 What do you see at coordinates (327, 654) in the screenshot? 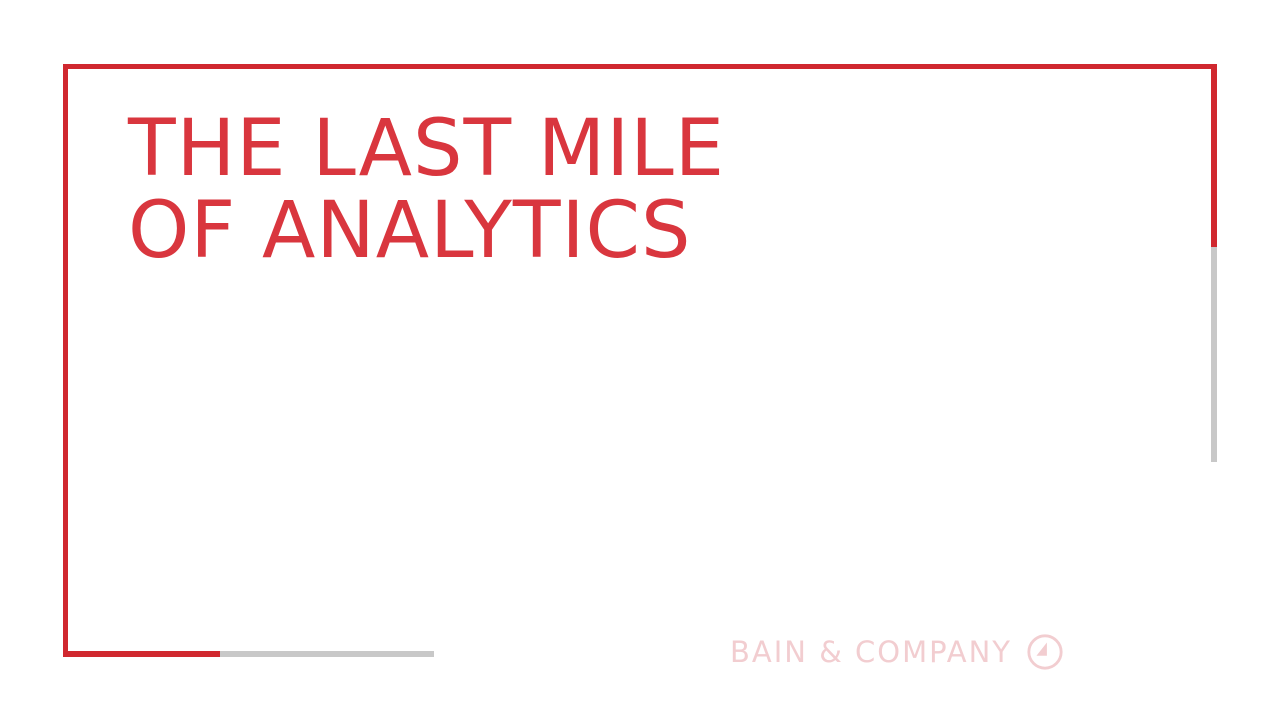
I see `frame-bottom-gray-line` at bounding box center [327, 654].